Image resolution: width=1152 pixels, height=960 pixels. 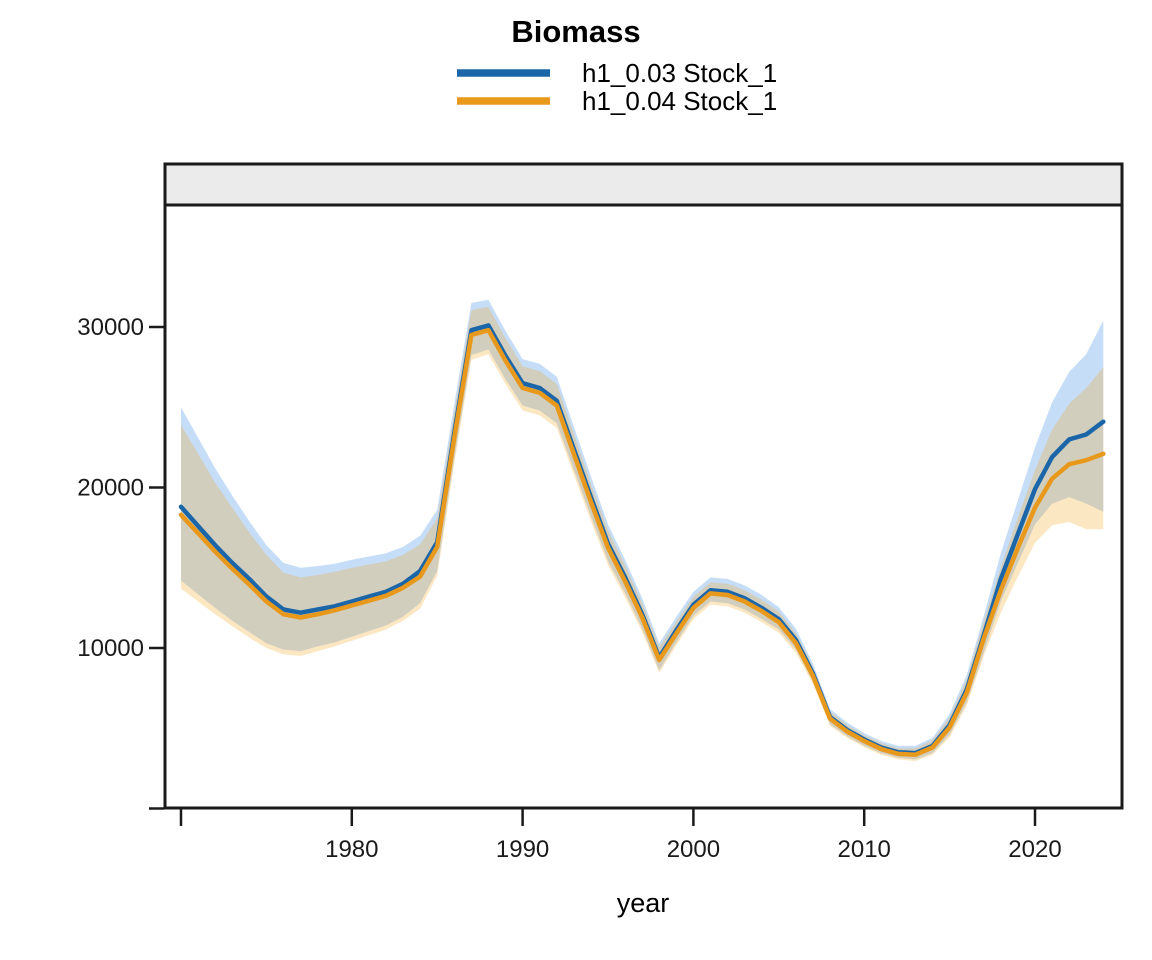 I want to click on chart-title: Biomass, so click(x=575, y=31).